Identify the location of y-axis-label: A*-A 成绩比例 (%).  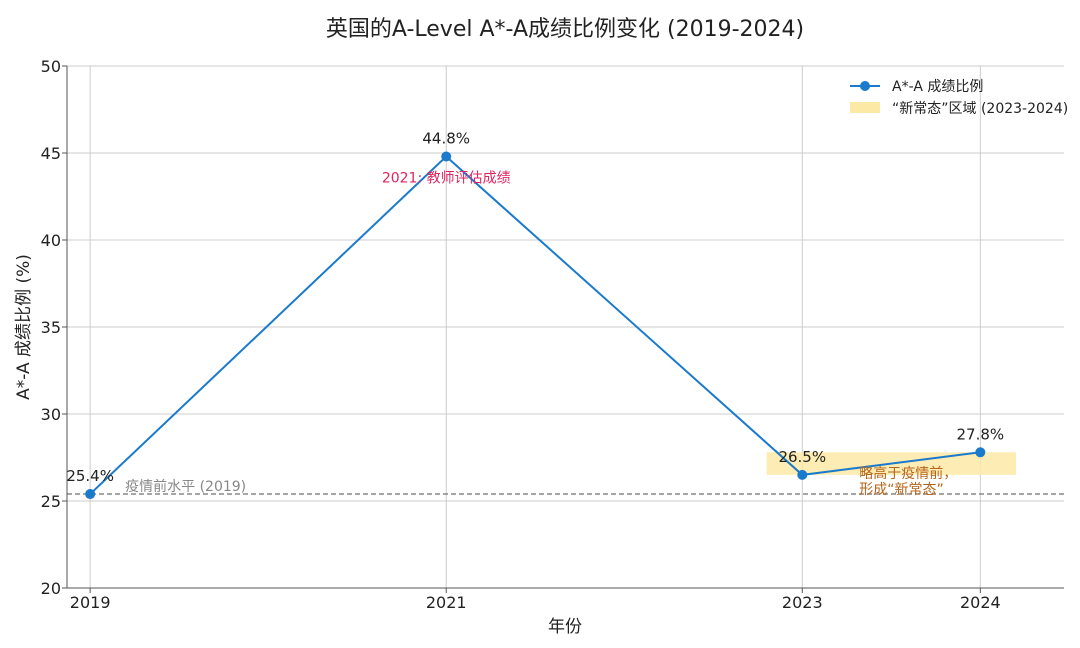
(24, 327).